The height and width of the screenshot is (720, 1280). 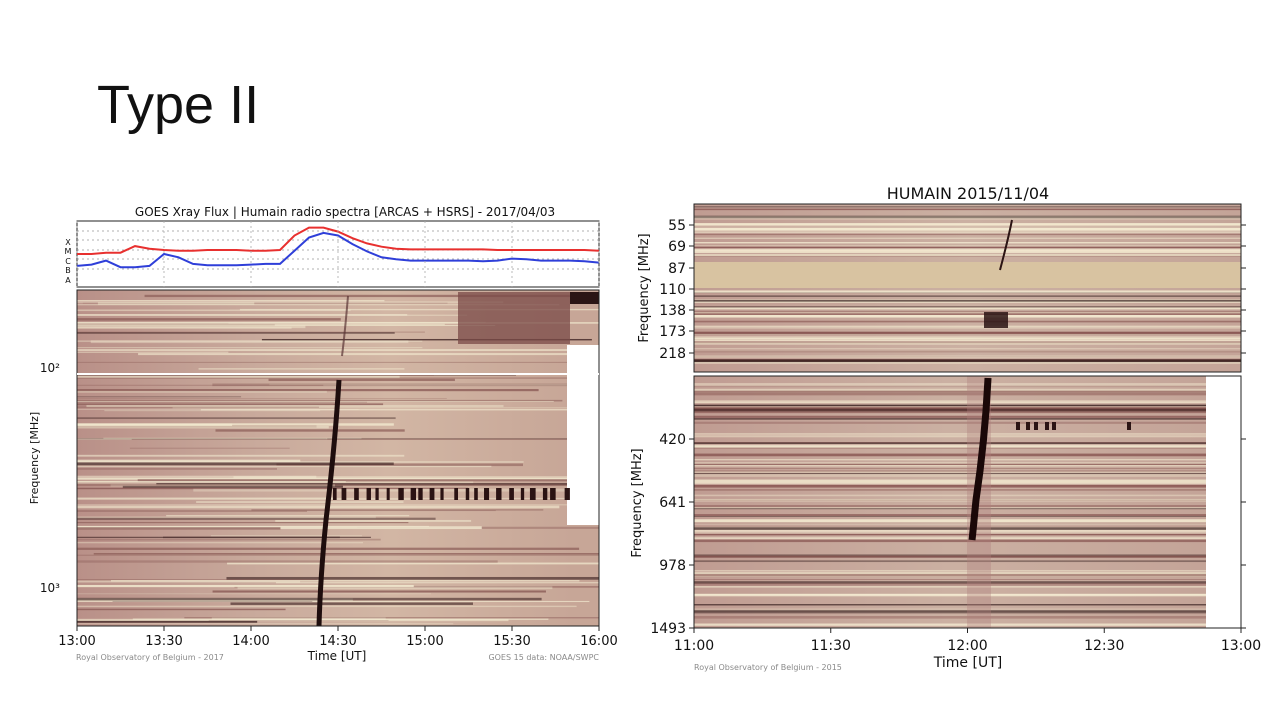 What do you see at coordinates (672, 290) in the screenshot?
I see `right-top-tick-label: 110` at bounding box center [672, 290].